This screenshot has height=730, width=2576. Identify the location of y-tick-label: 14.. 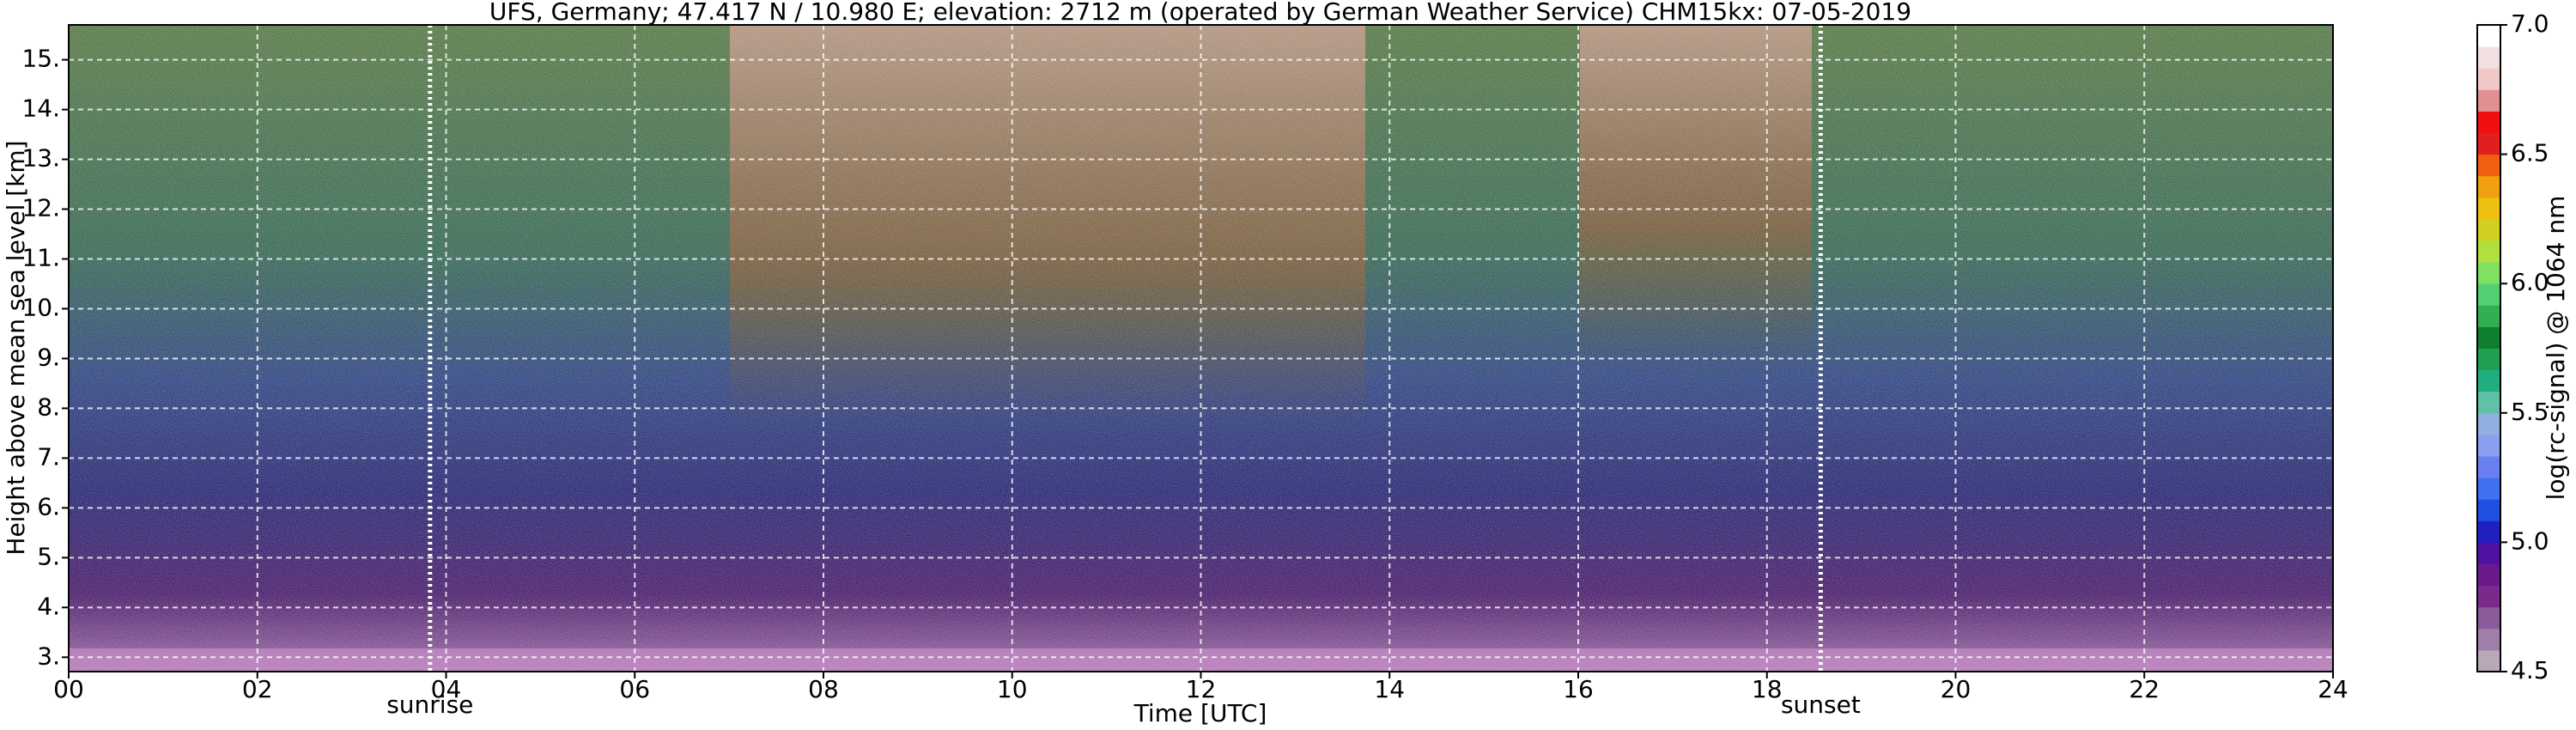
(40, 108).